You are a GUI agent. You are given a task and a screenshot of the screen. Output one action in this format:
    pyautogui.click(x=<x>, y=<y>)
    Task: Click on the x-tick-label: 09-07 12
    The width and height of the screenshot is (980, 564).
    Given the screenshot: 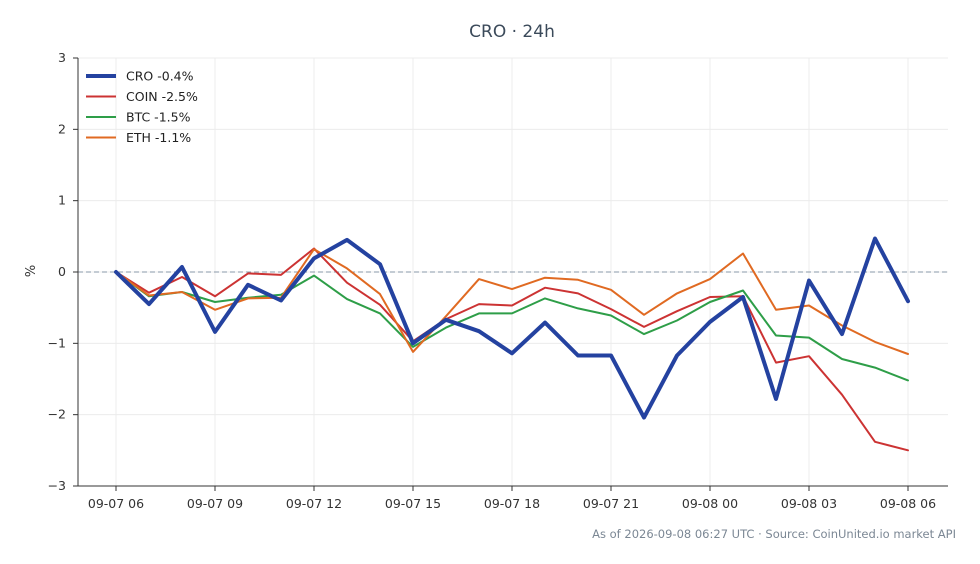 What is the action you would take?
    pyautogui.click(x=314, y=503)
    